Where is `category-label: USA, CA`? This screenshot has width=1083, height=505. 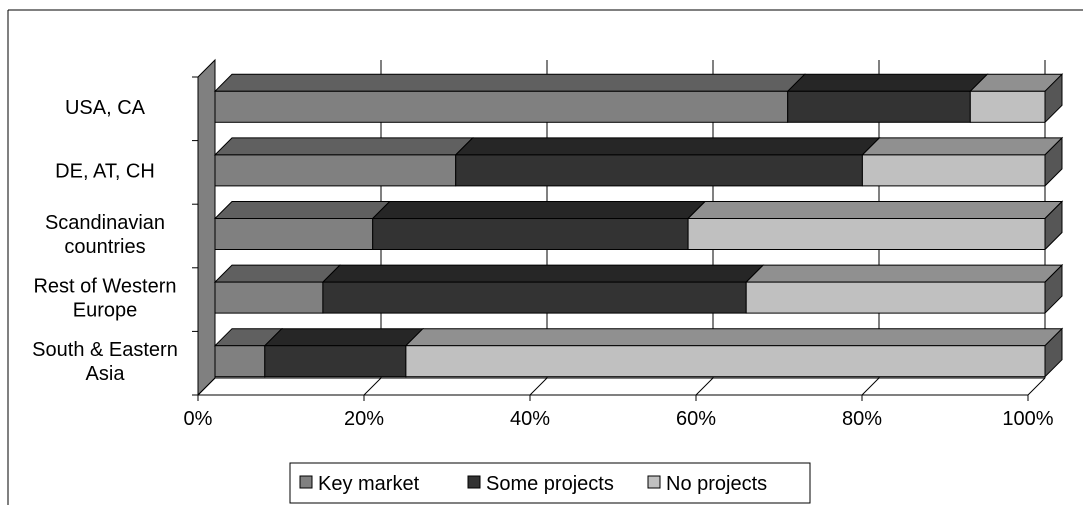
category-label: USA, CA is located at coordinates (105, 108).